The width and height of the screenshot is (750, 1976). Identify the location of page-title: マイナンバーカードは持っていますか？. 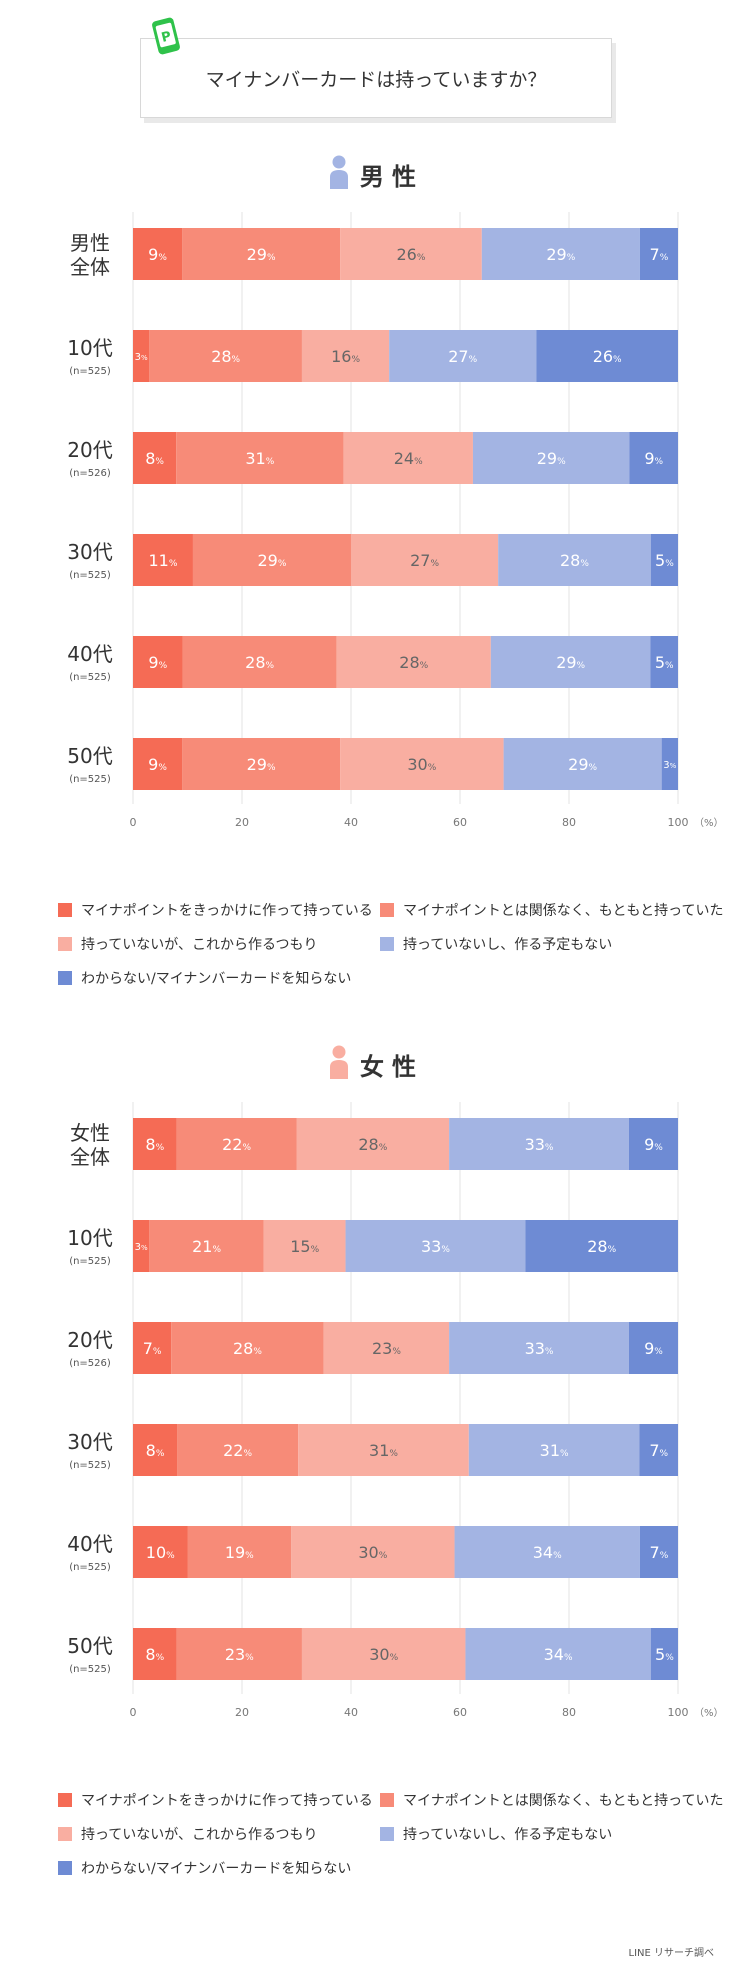
(376, 80).